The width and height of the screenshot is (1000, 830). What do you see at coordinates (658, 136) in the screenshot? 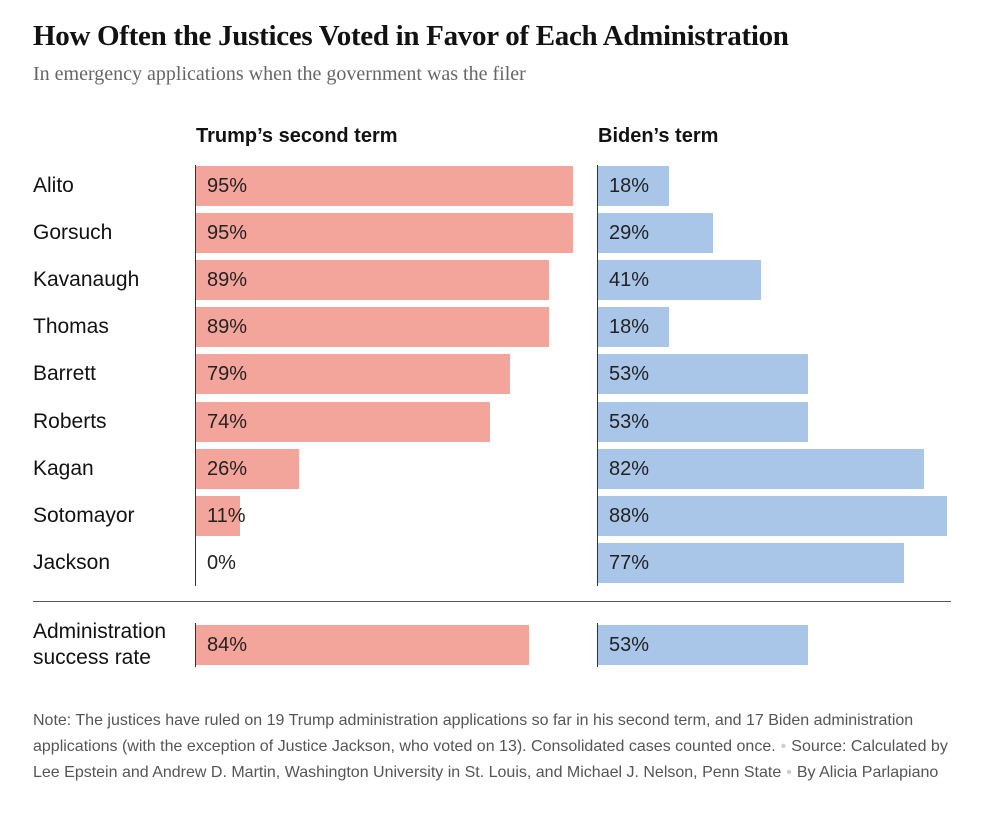
I see `panel-header: Biden’s term` at bounding box center [658, 136].